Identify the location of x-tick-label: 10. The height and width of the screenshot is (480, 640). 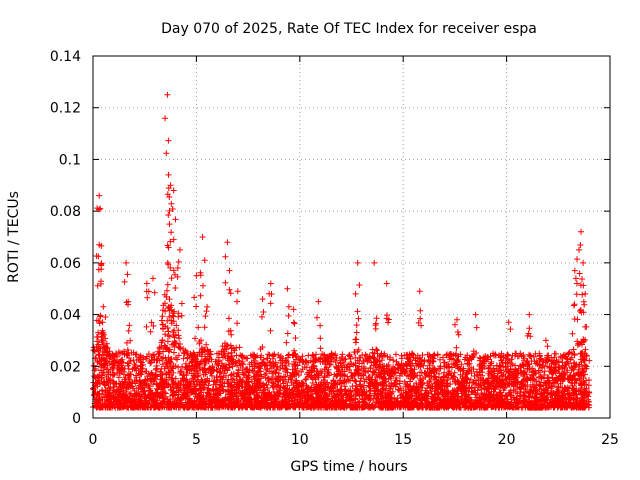
(300, 440).